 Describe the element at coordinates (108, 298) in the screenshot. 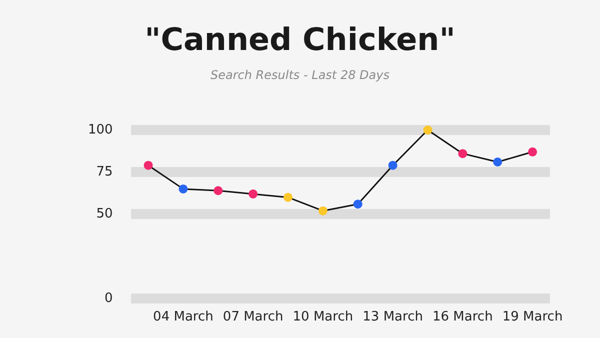

I see `y-tick-label: 0` at that location.